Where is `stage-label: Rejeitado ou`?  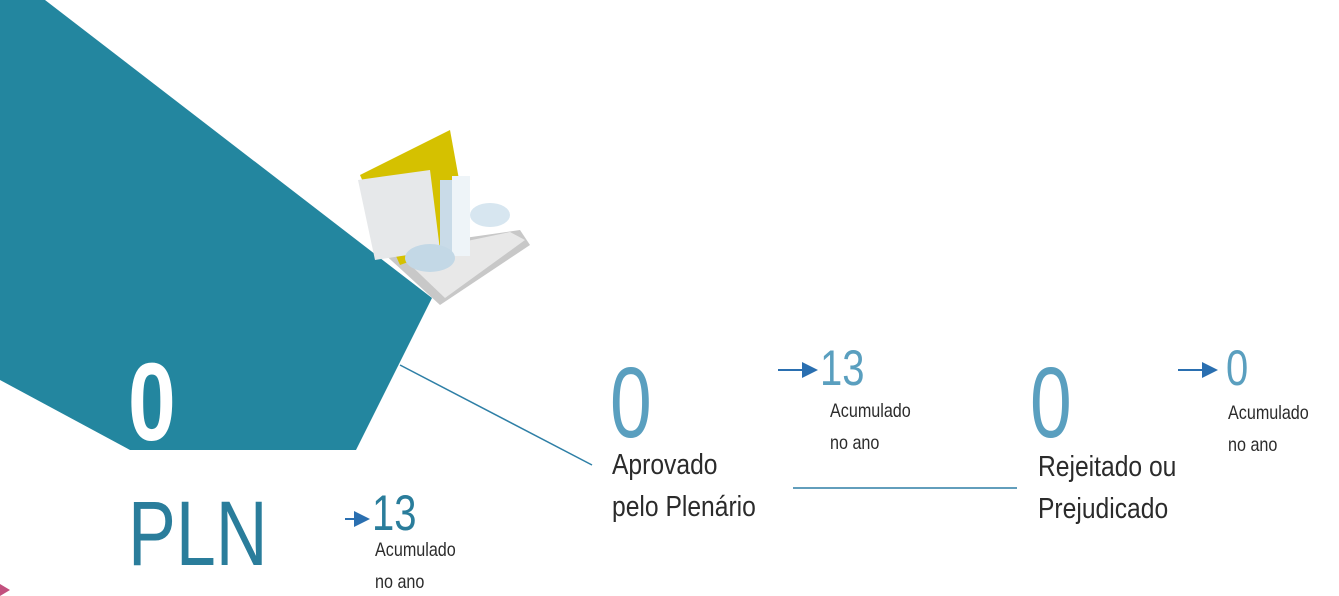
stage-label: Rejeitado ou is located at coordinates (1107, 466).